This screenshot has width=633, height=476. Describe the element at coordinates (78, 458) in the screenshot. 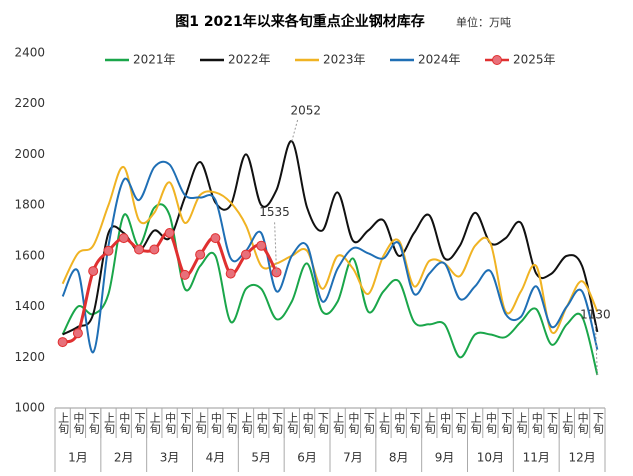

I see `month-label: 1月` at that location.